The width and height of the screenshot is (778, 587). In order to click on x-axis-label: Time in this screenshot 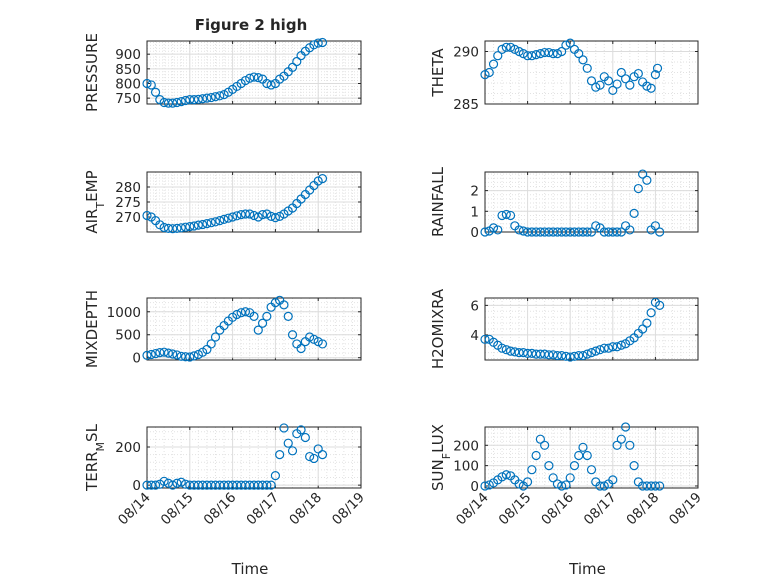, I will do `click(587, 569)`.